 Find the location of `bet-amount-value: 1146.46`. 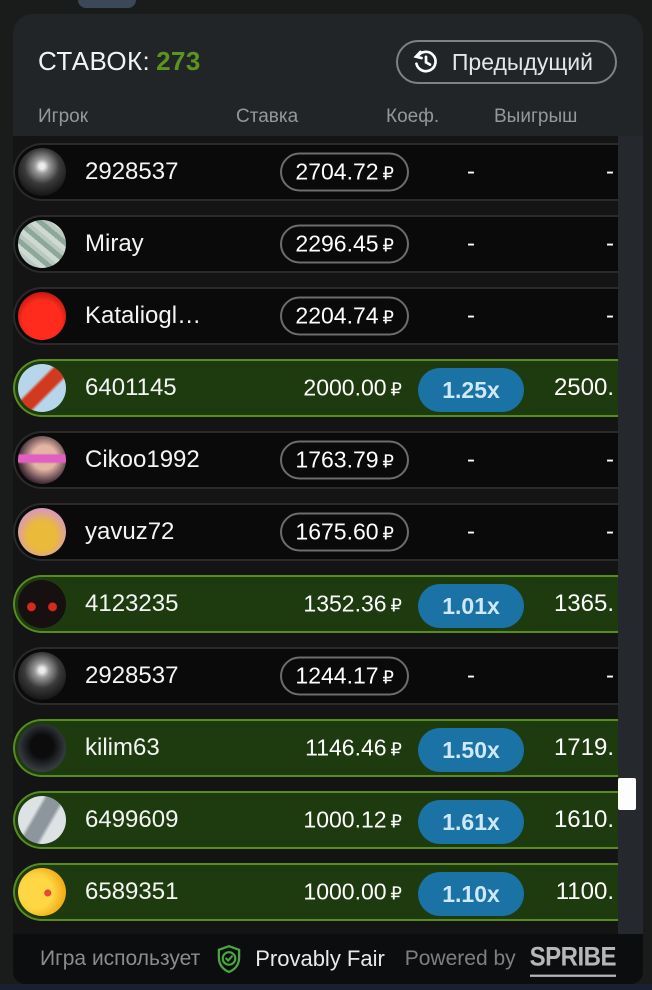

bet-amount-value: 1146.46 is located at coordinates (346, 747).